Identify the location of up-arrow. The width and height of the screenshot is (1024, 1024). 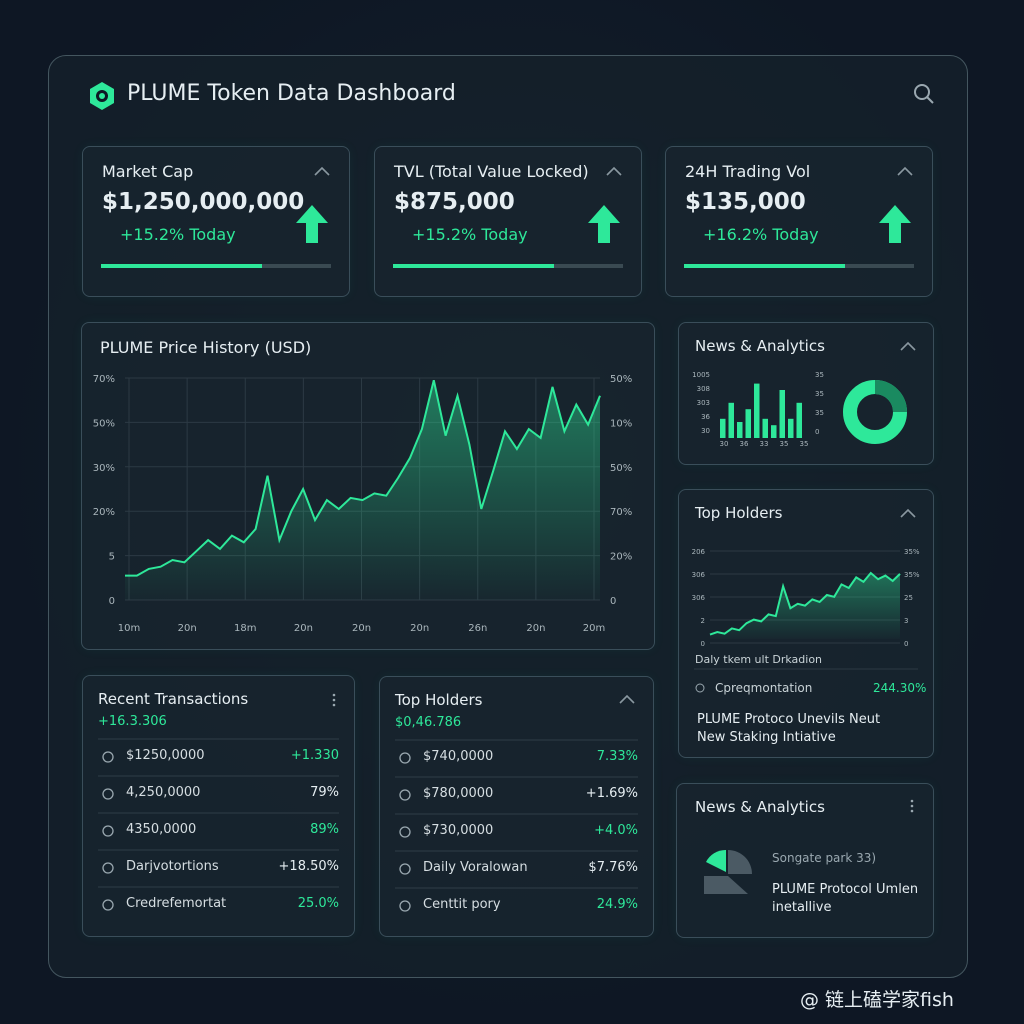
(312, 224).